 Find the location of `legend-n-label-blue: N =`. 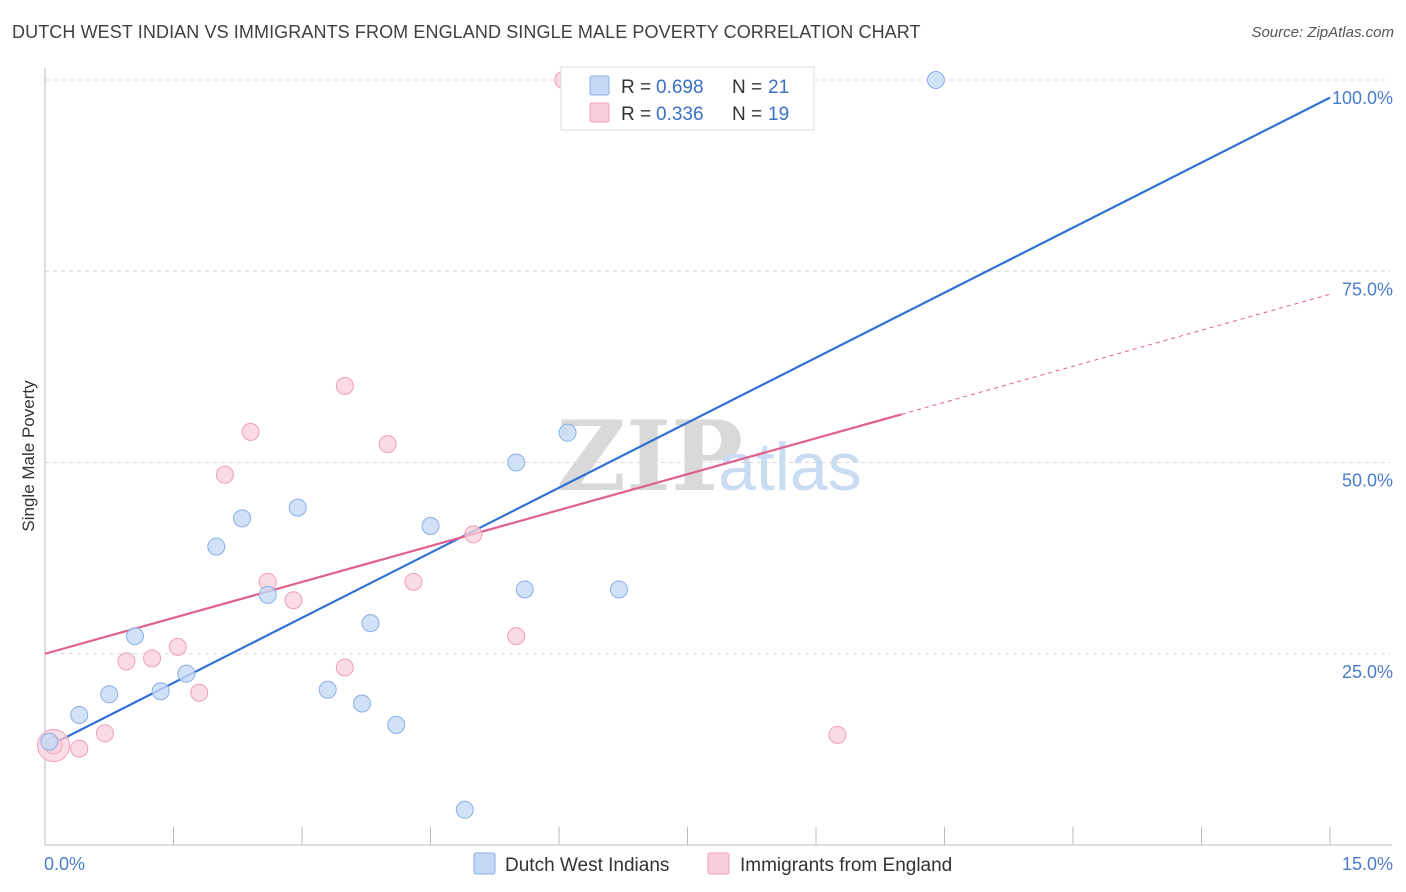

legend-n-label-blue: N = is located at coordinates (747, 87).